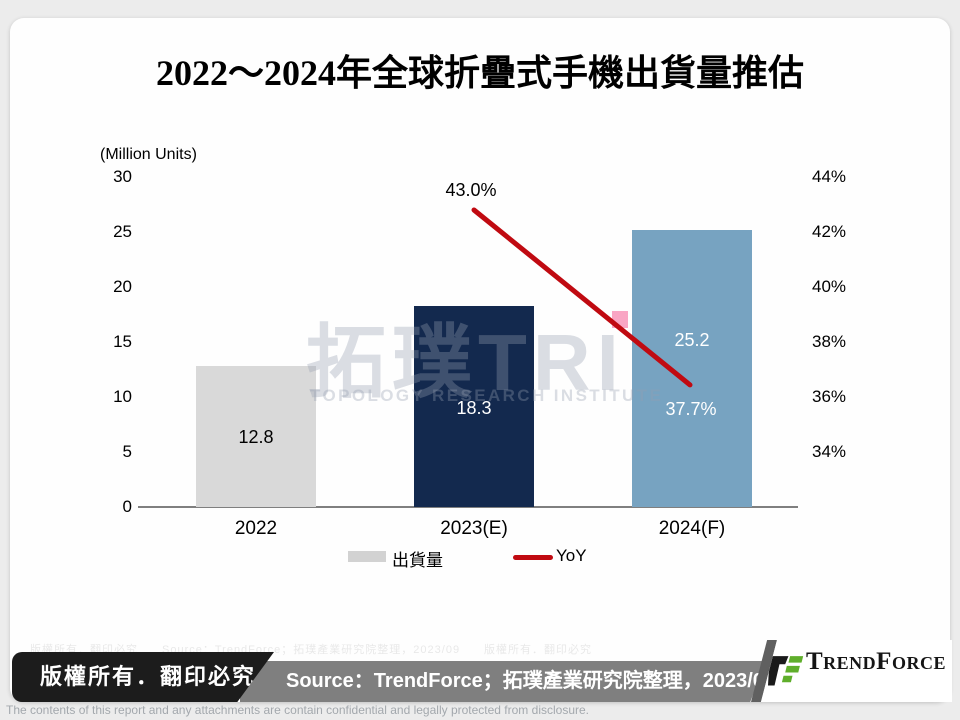 The width and height of the screenshot is (960, 720). What do you see at coordinates (829, 231) in the screenshot?
I see `y2-axis-tick-label: 42%` at bounding box center [829, 231].